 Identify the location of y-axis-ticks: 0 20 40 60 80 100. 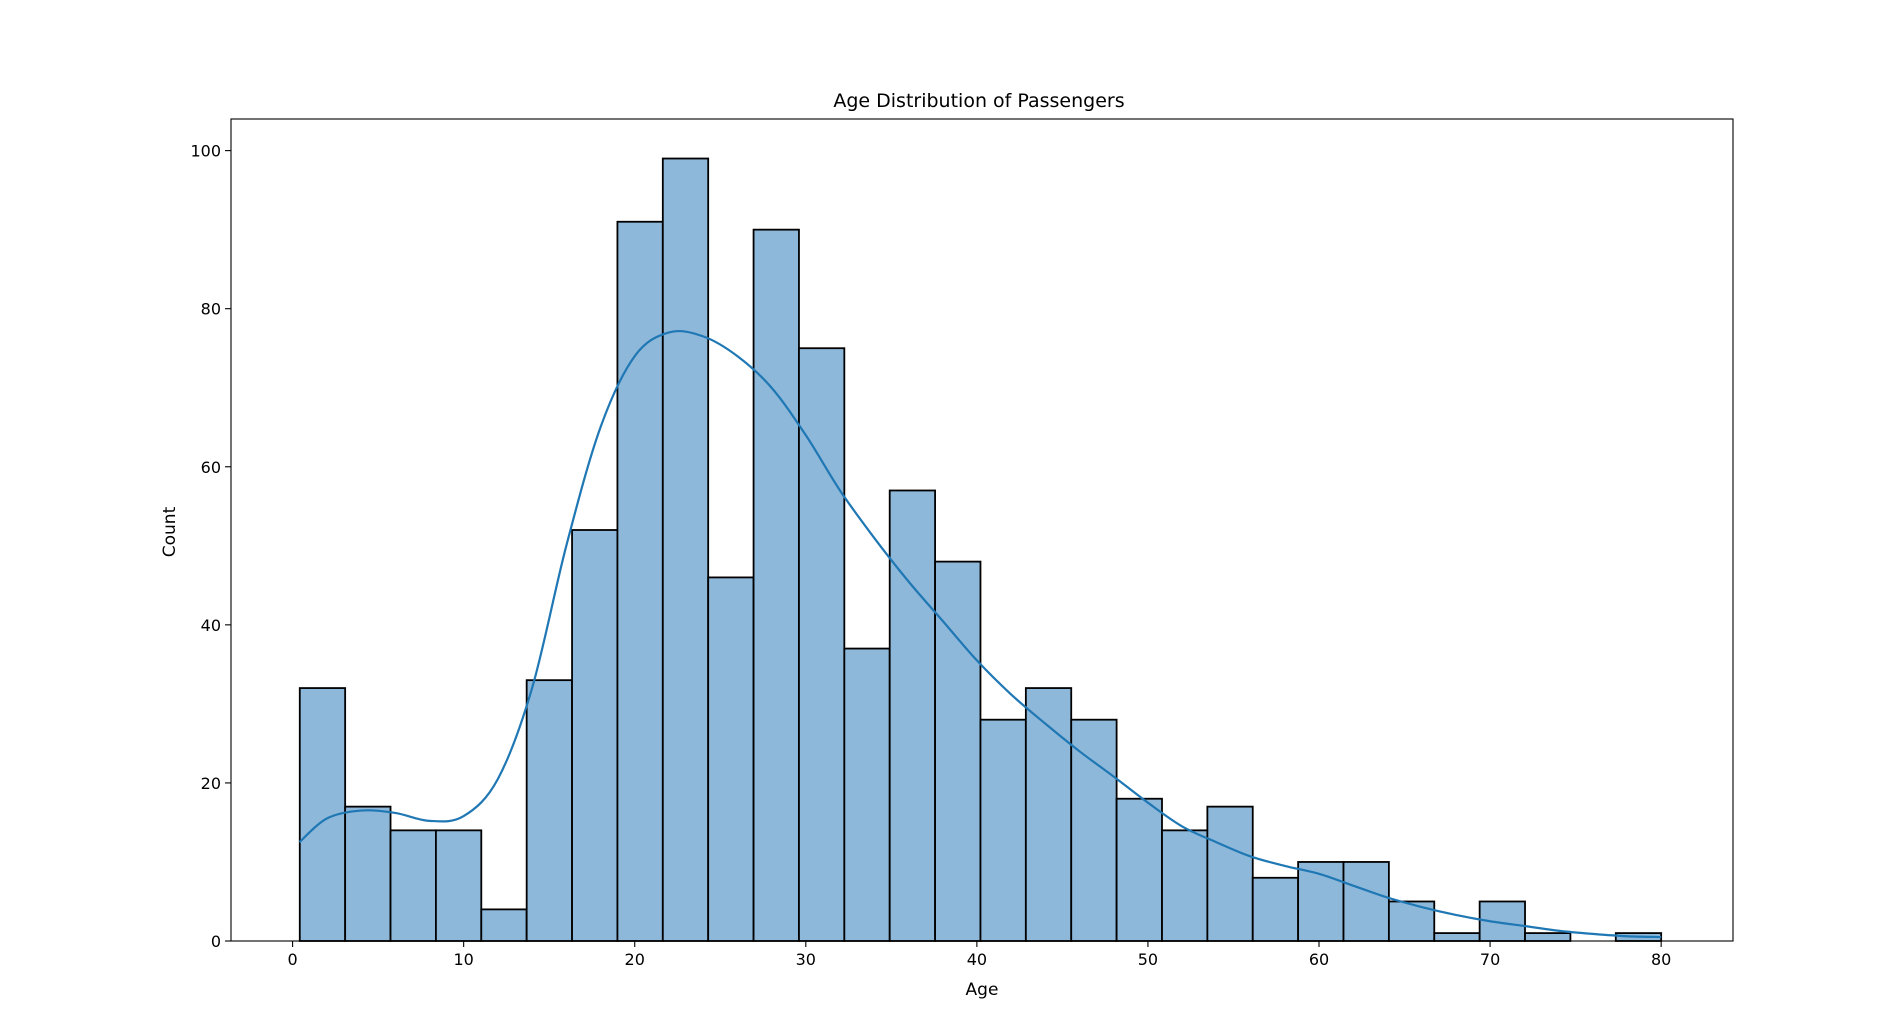
(210, 546).